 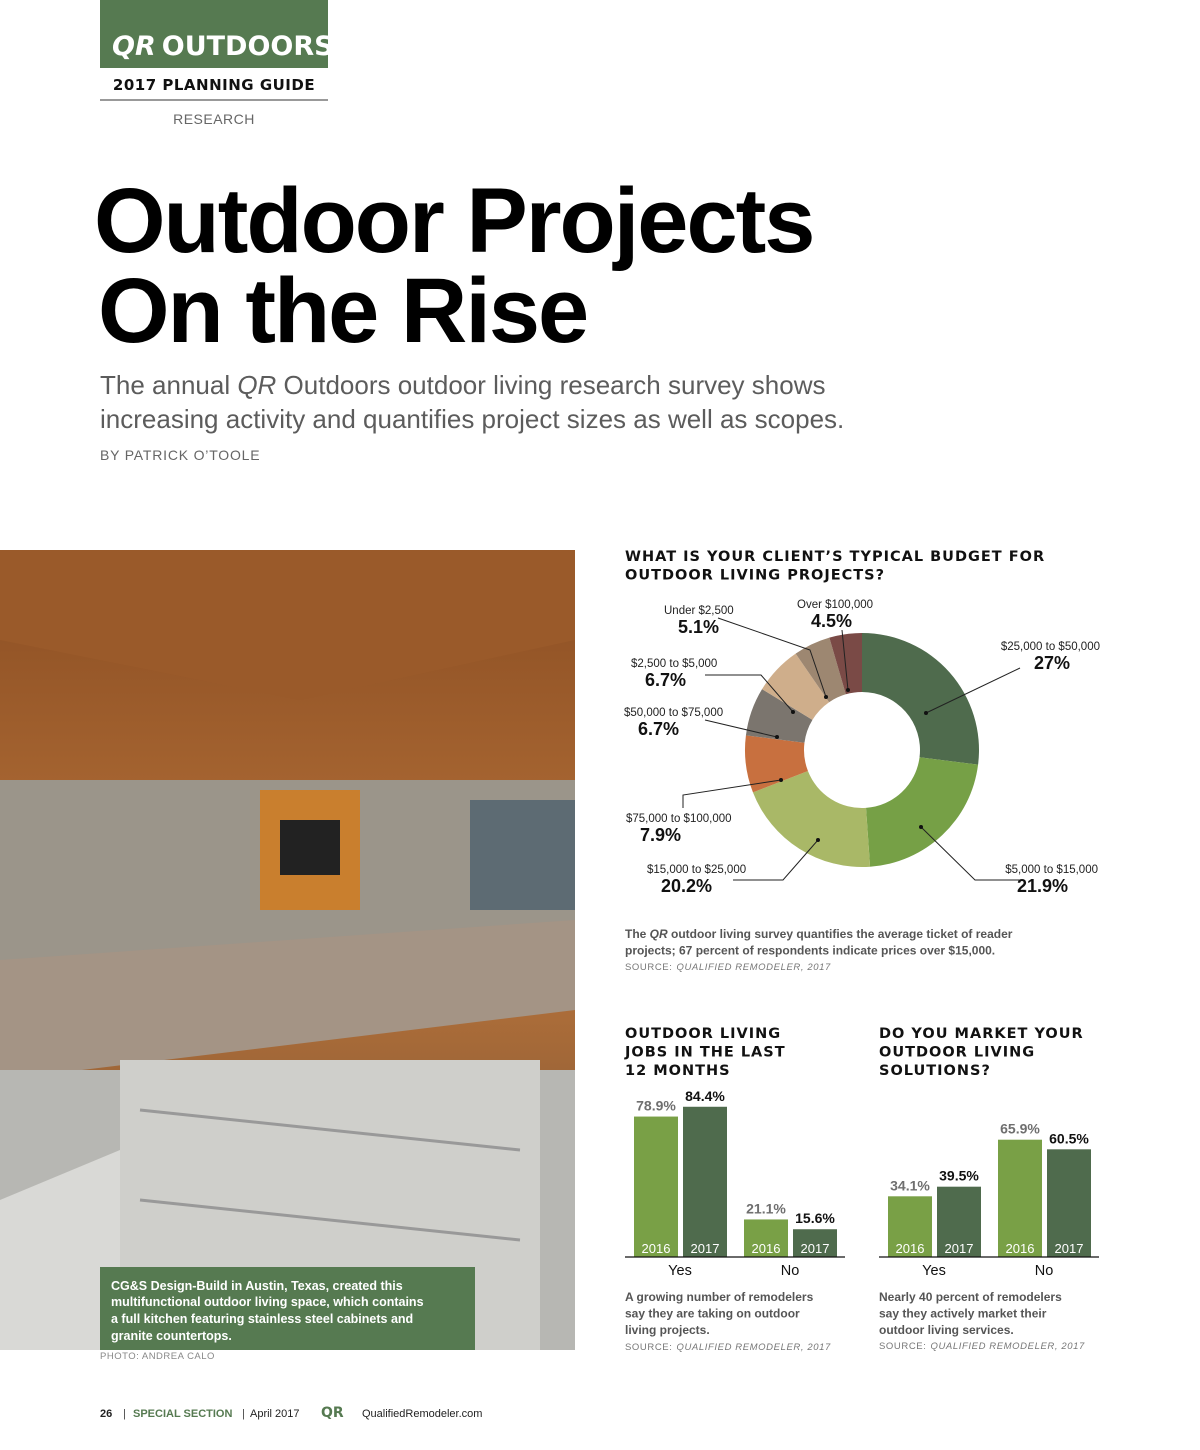 I want to click on subtitle-part: QR, so click(x=256, y=385).